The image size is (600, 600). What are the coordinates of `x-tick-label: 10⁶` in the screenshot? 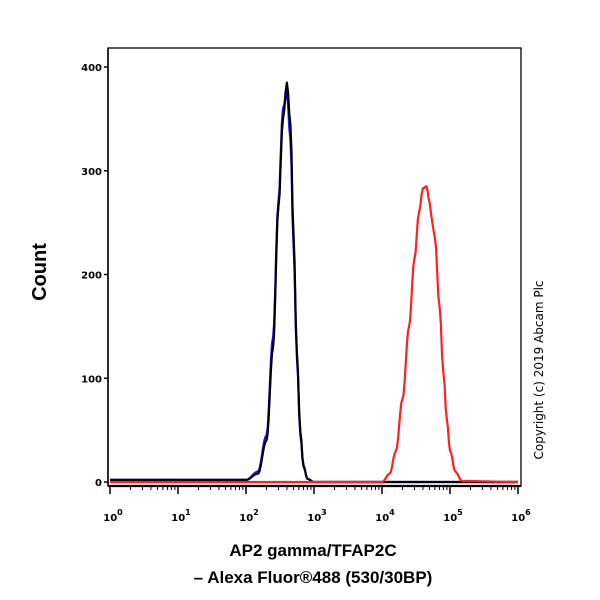 It's located at (521, 516).